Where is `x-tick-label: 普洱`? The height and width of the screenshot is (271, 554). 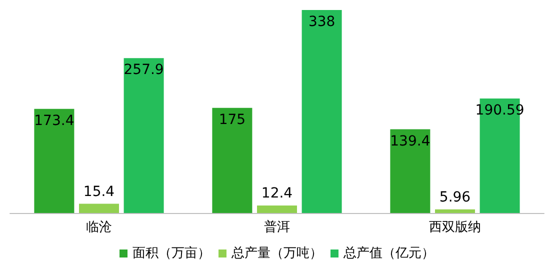
x-tick-label: 普洱 is located at coordinates (277, 227).